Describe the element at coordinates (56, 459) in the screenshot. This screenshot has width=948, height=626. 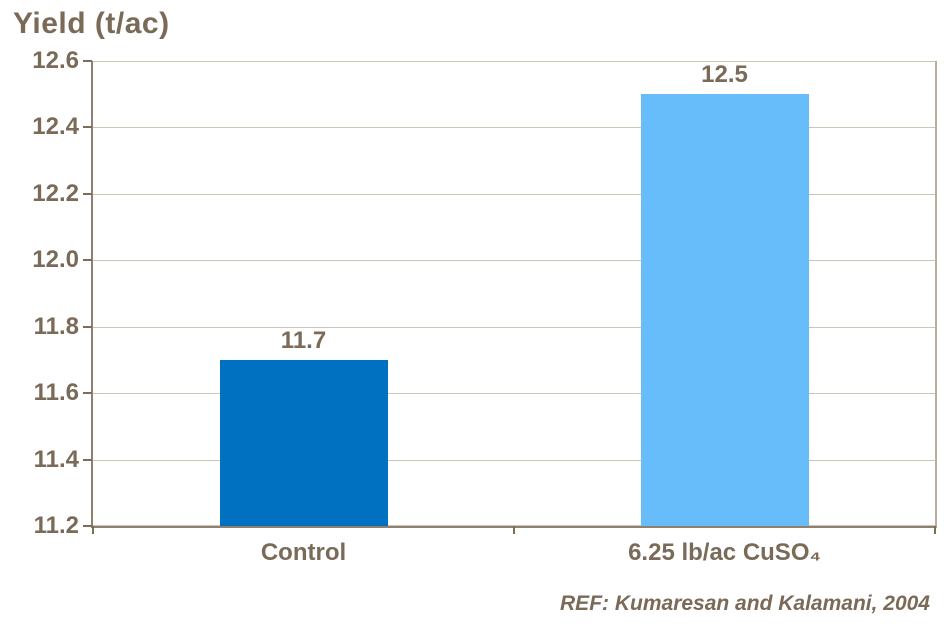
I see `y-axis-label: 11.4` at that location.